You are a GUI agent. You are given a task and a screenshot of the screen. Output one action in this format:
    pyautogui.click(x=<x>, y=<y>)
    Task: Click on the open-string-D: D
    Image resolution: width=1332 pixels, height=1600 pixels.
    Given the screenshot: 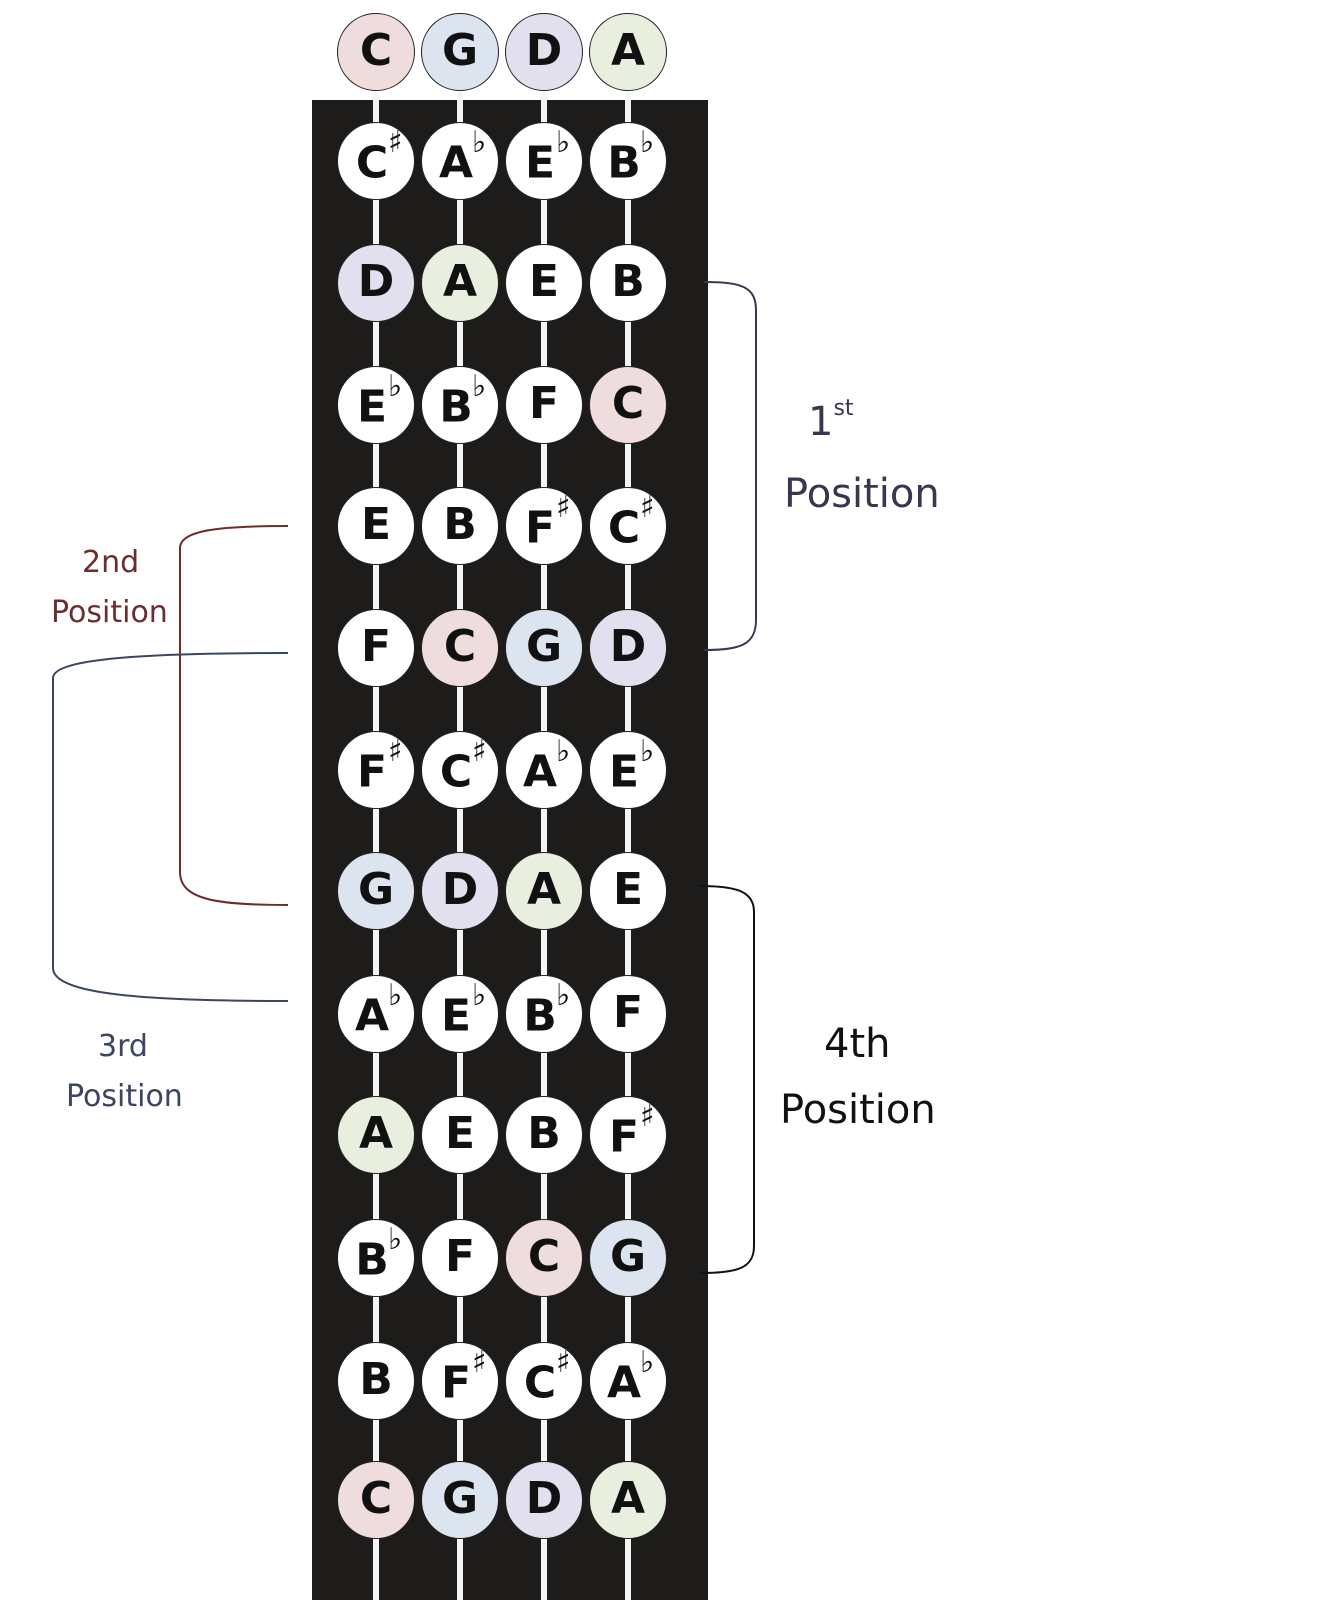 What is the action you would take?
    pyautogui.click(x=544, y=52)
    